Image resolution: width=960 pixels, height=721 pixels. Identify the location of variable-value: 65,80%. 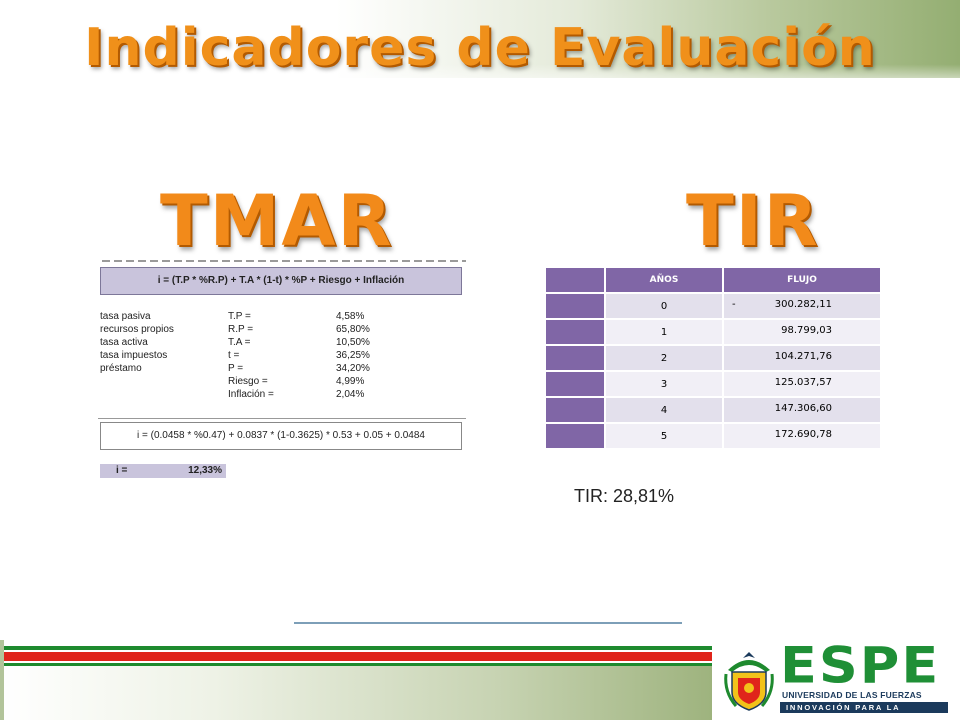
(353, 329).